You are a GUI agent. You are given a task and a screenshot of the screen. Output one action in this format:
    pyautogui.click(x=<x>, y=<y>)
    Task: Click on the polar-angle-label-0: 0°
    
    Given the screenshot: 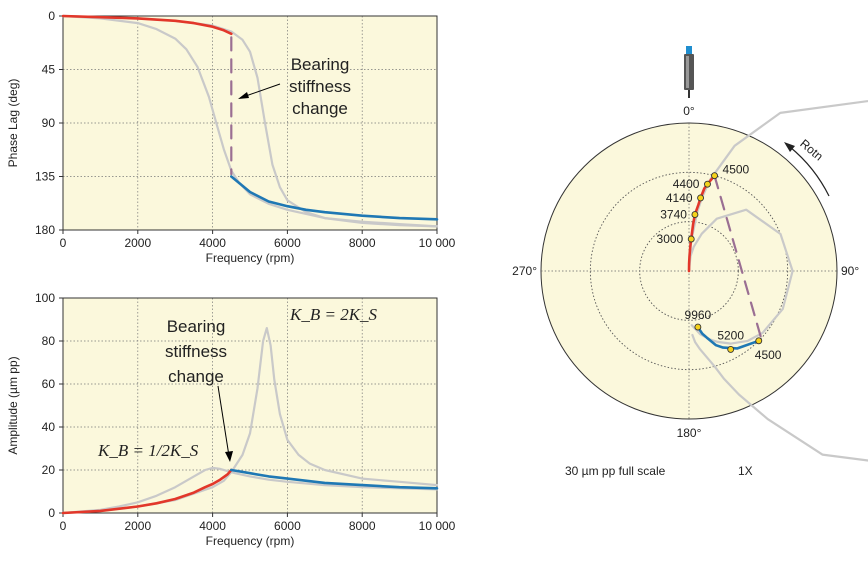 What is the action you would take?
    pyautogui.click(x=689, y=111)
    